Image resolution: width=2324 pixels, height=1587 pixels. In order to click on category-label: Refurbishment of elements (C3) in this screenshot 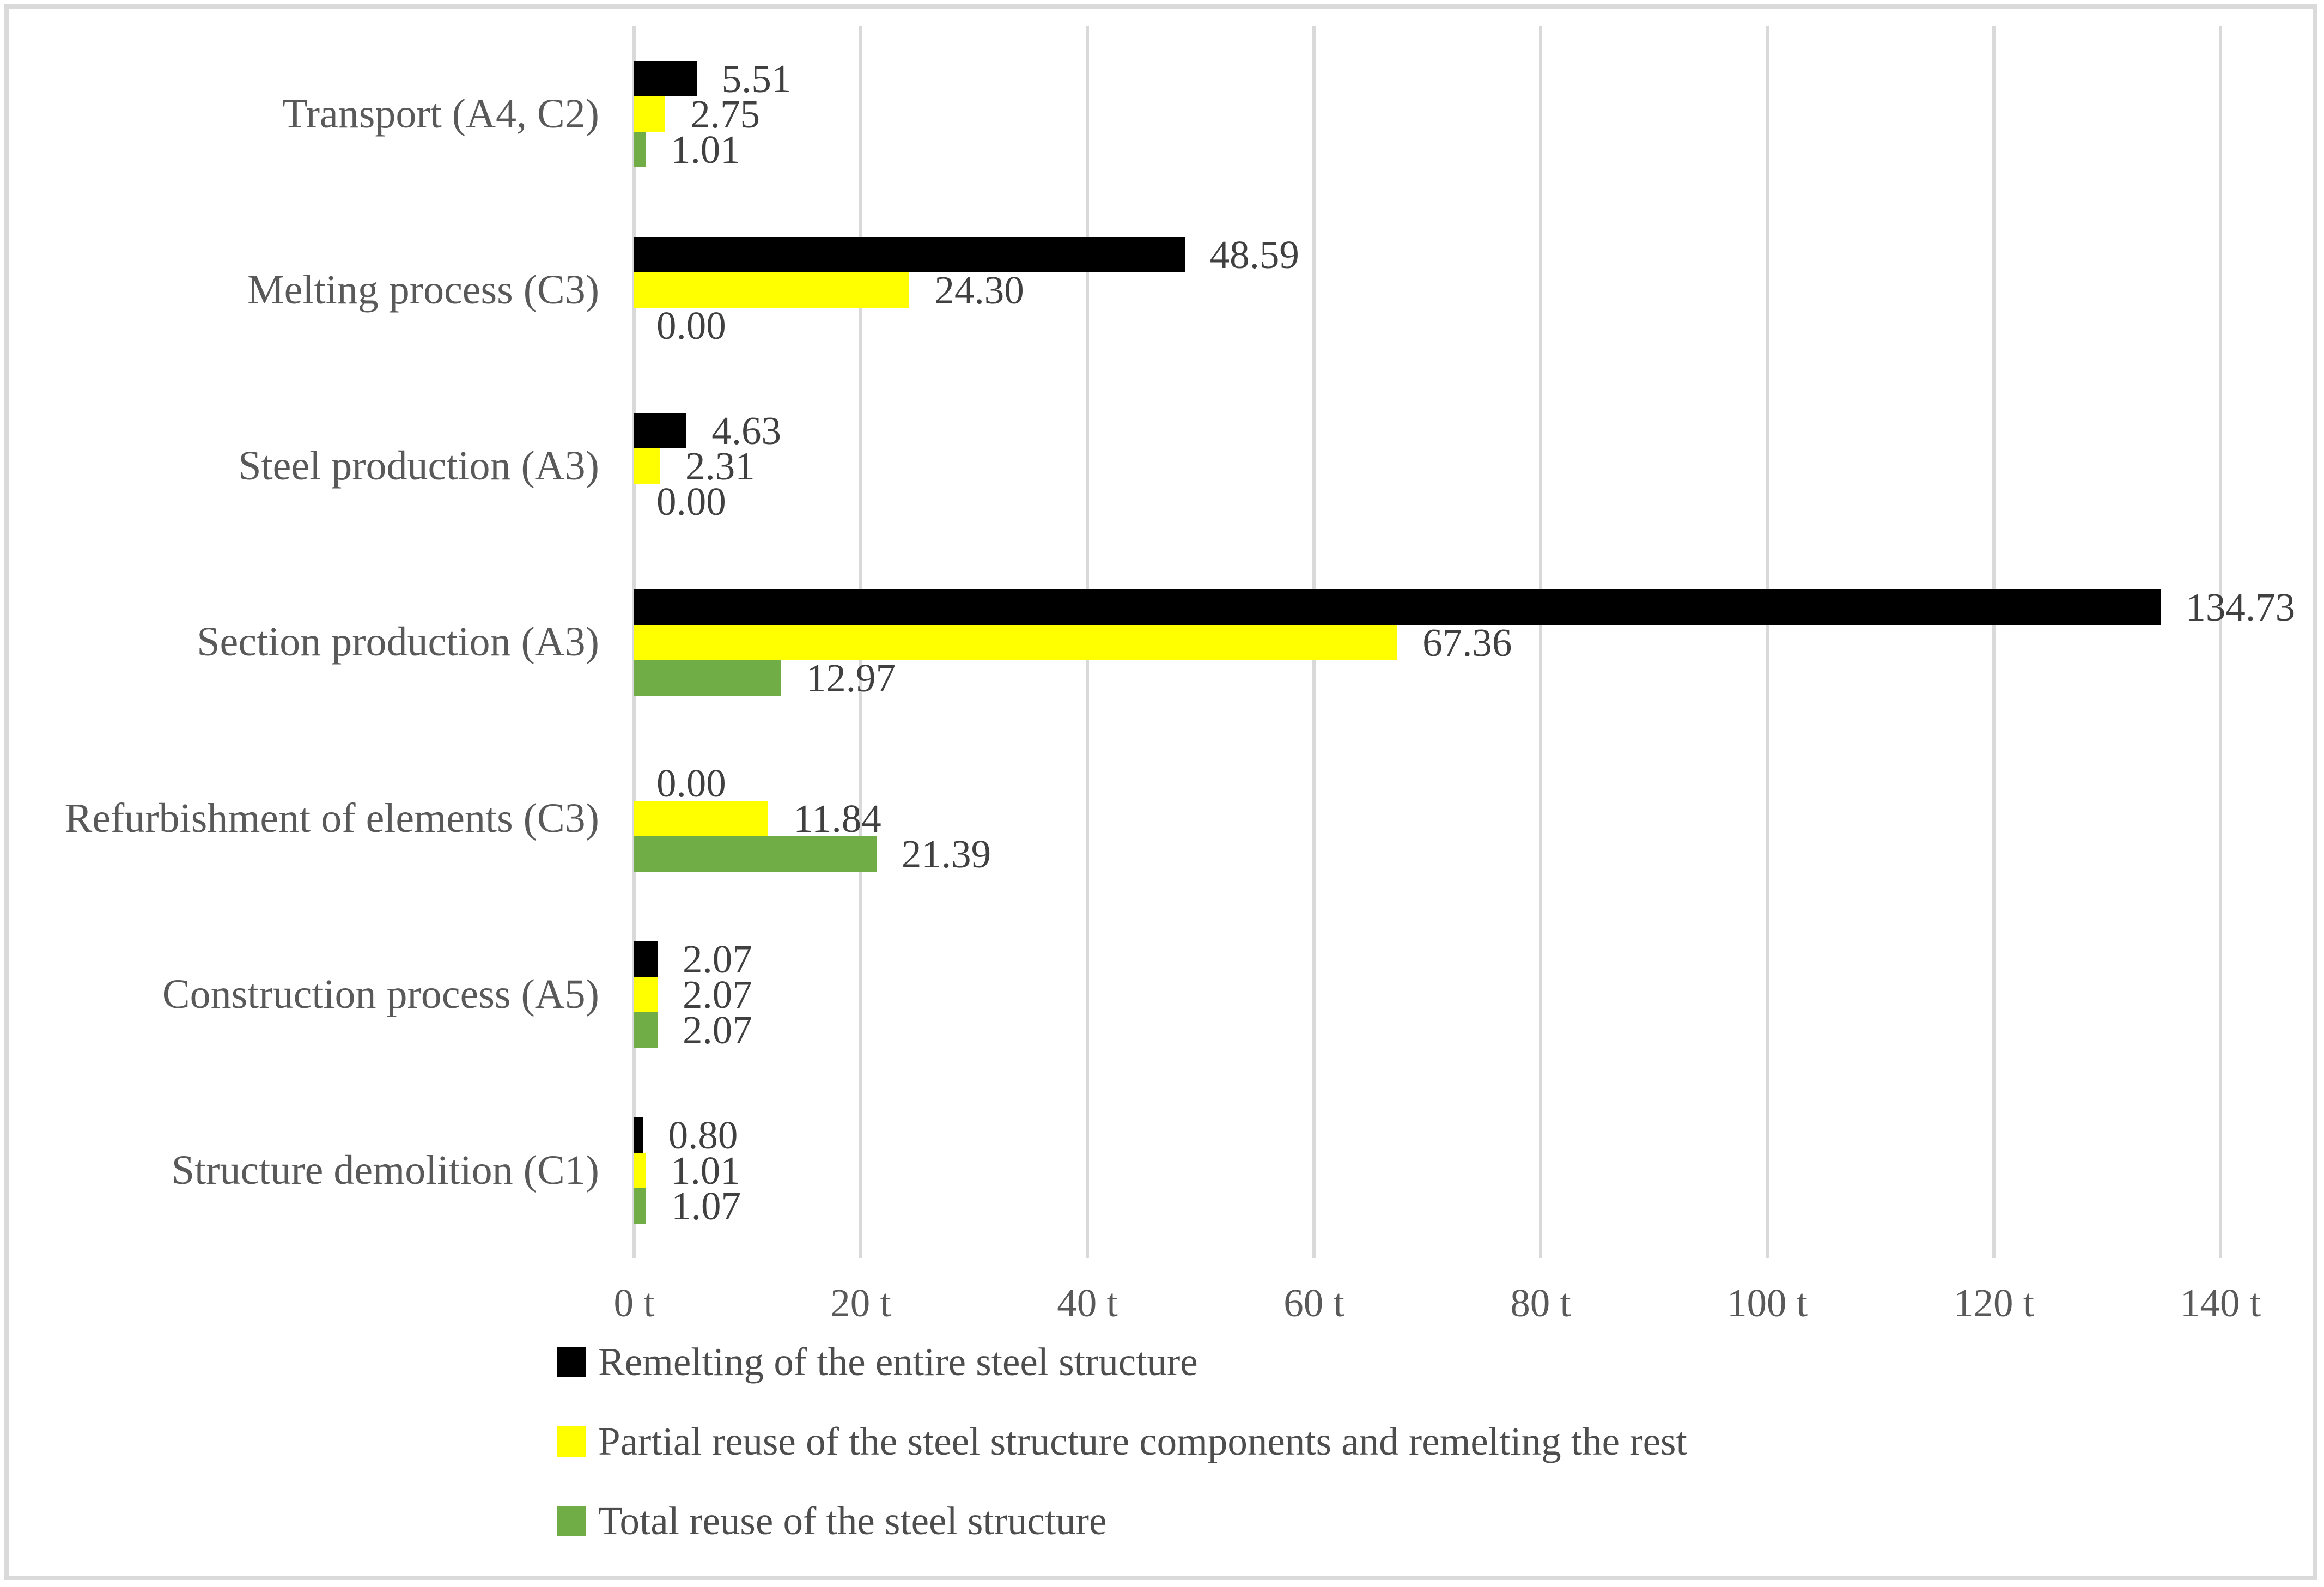, I will do `click(331, 818)`.